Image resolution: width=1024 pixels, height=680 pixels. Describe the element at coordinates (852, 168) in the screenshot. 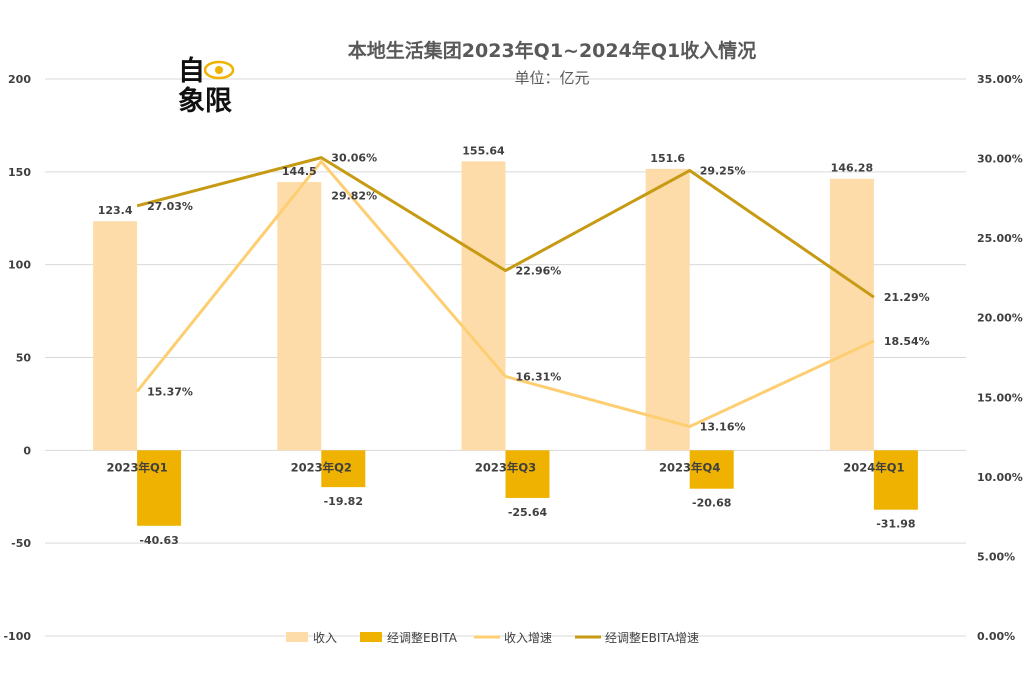

I see `data-label-revenue: 146.28` at that location.